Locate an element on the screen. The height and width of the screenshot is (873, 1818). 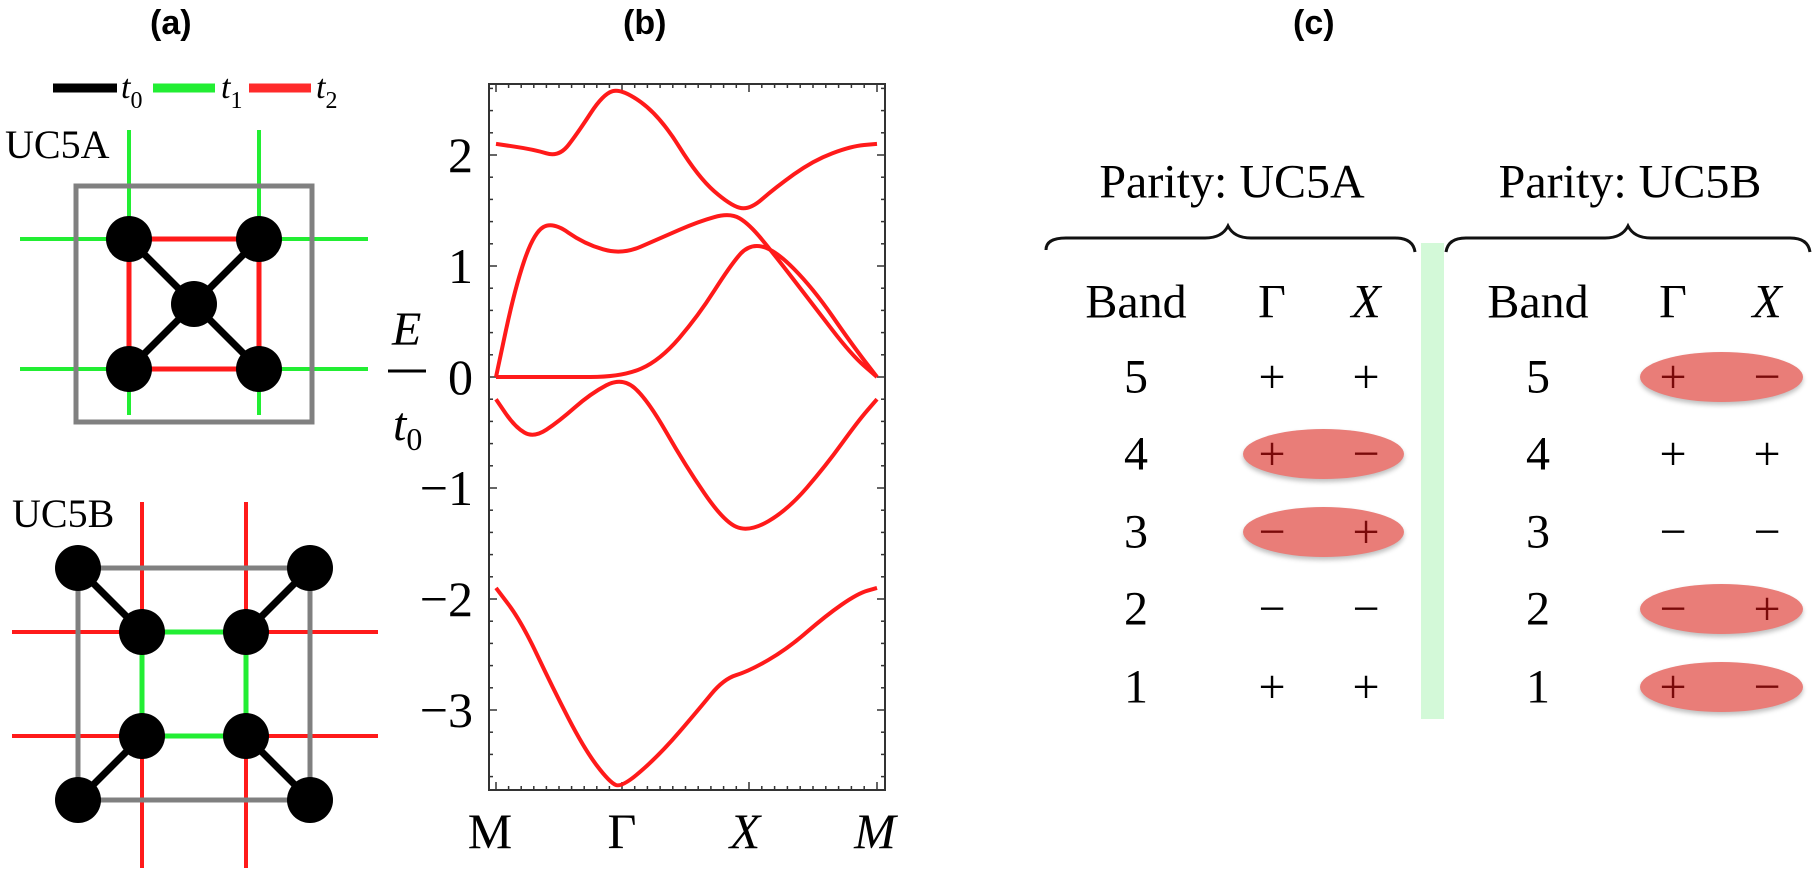
header-band-uc5b: Band is located at coordinates (1538, 302).